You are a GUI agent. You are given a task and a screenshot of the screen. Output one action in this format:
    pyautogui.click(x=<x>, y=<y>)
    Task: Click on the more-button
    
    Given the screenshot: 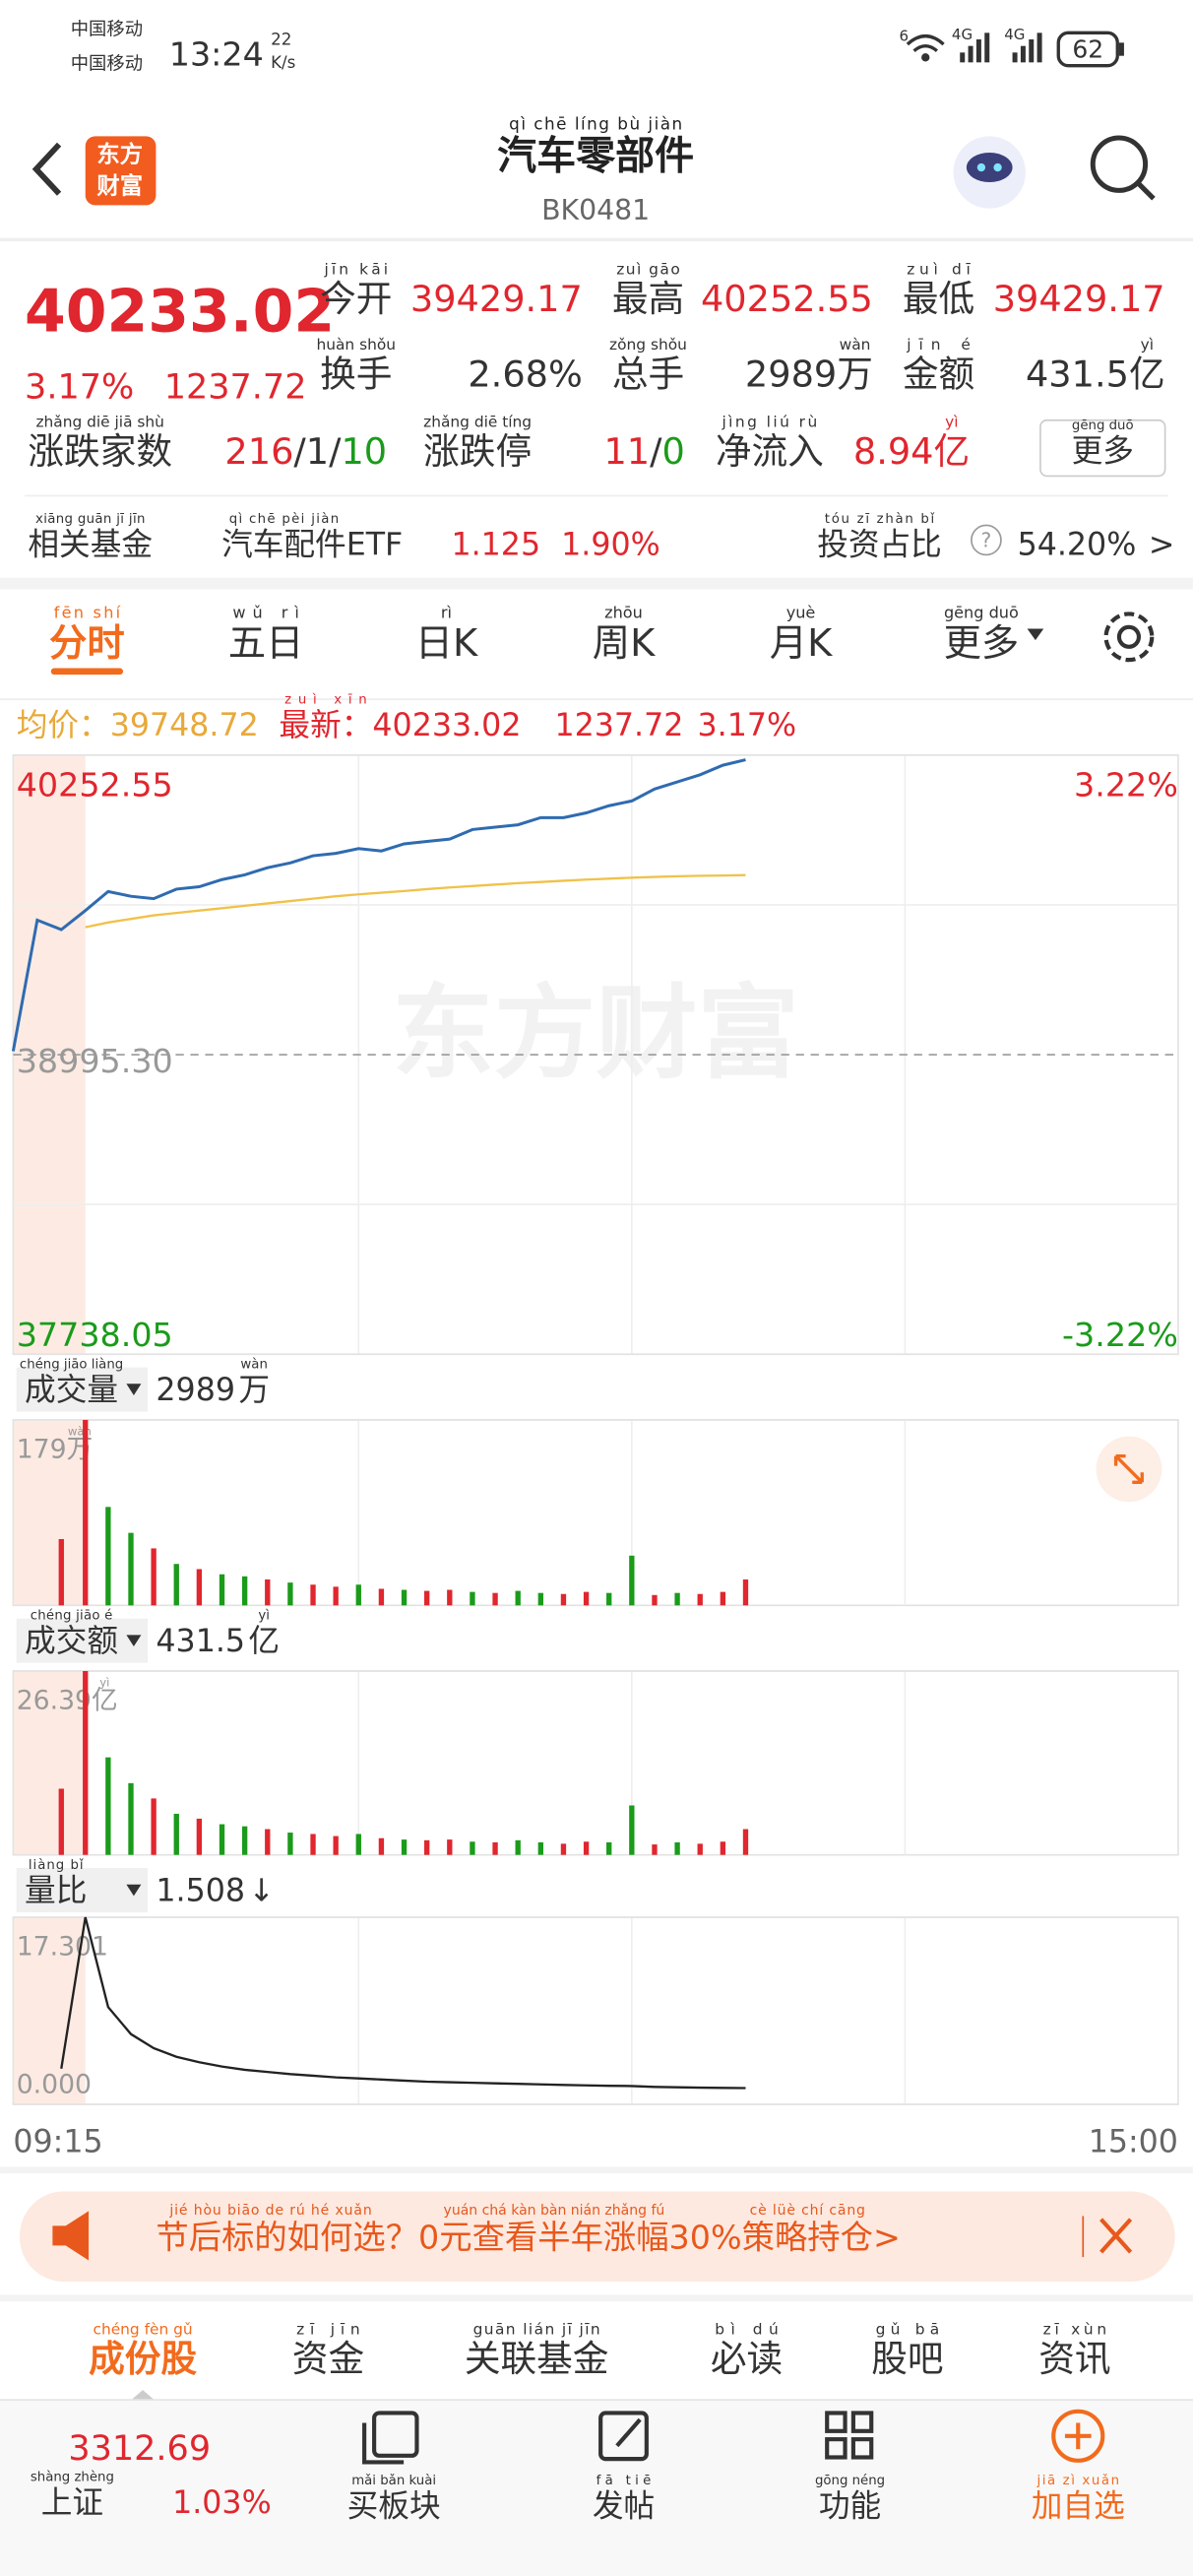 What is the action you would take?
    pyautogui.click(x=1102, y=448)
    